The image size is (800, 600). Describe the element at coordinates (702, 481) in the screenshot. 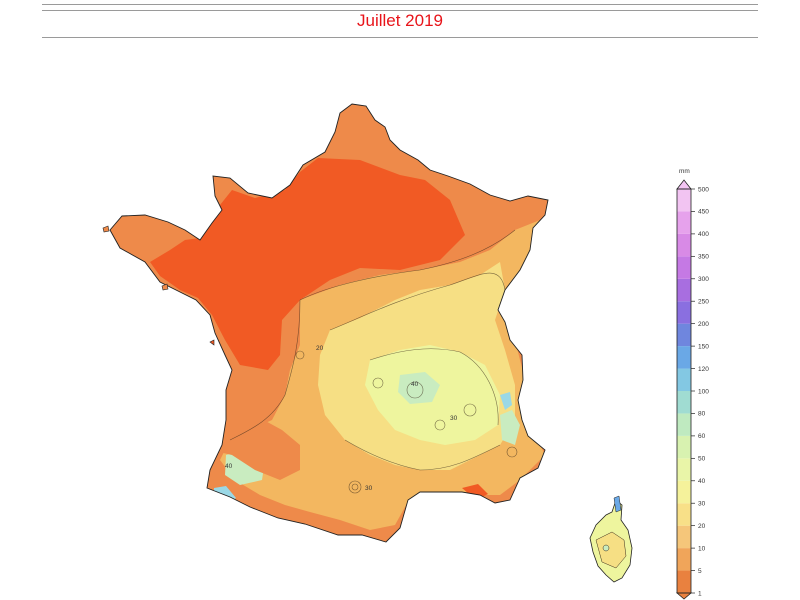

I see `legend-tick-label: 40` at that location.